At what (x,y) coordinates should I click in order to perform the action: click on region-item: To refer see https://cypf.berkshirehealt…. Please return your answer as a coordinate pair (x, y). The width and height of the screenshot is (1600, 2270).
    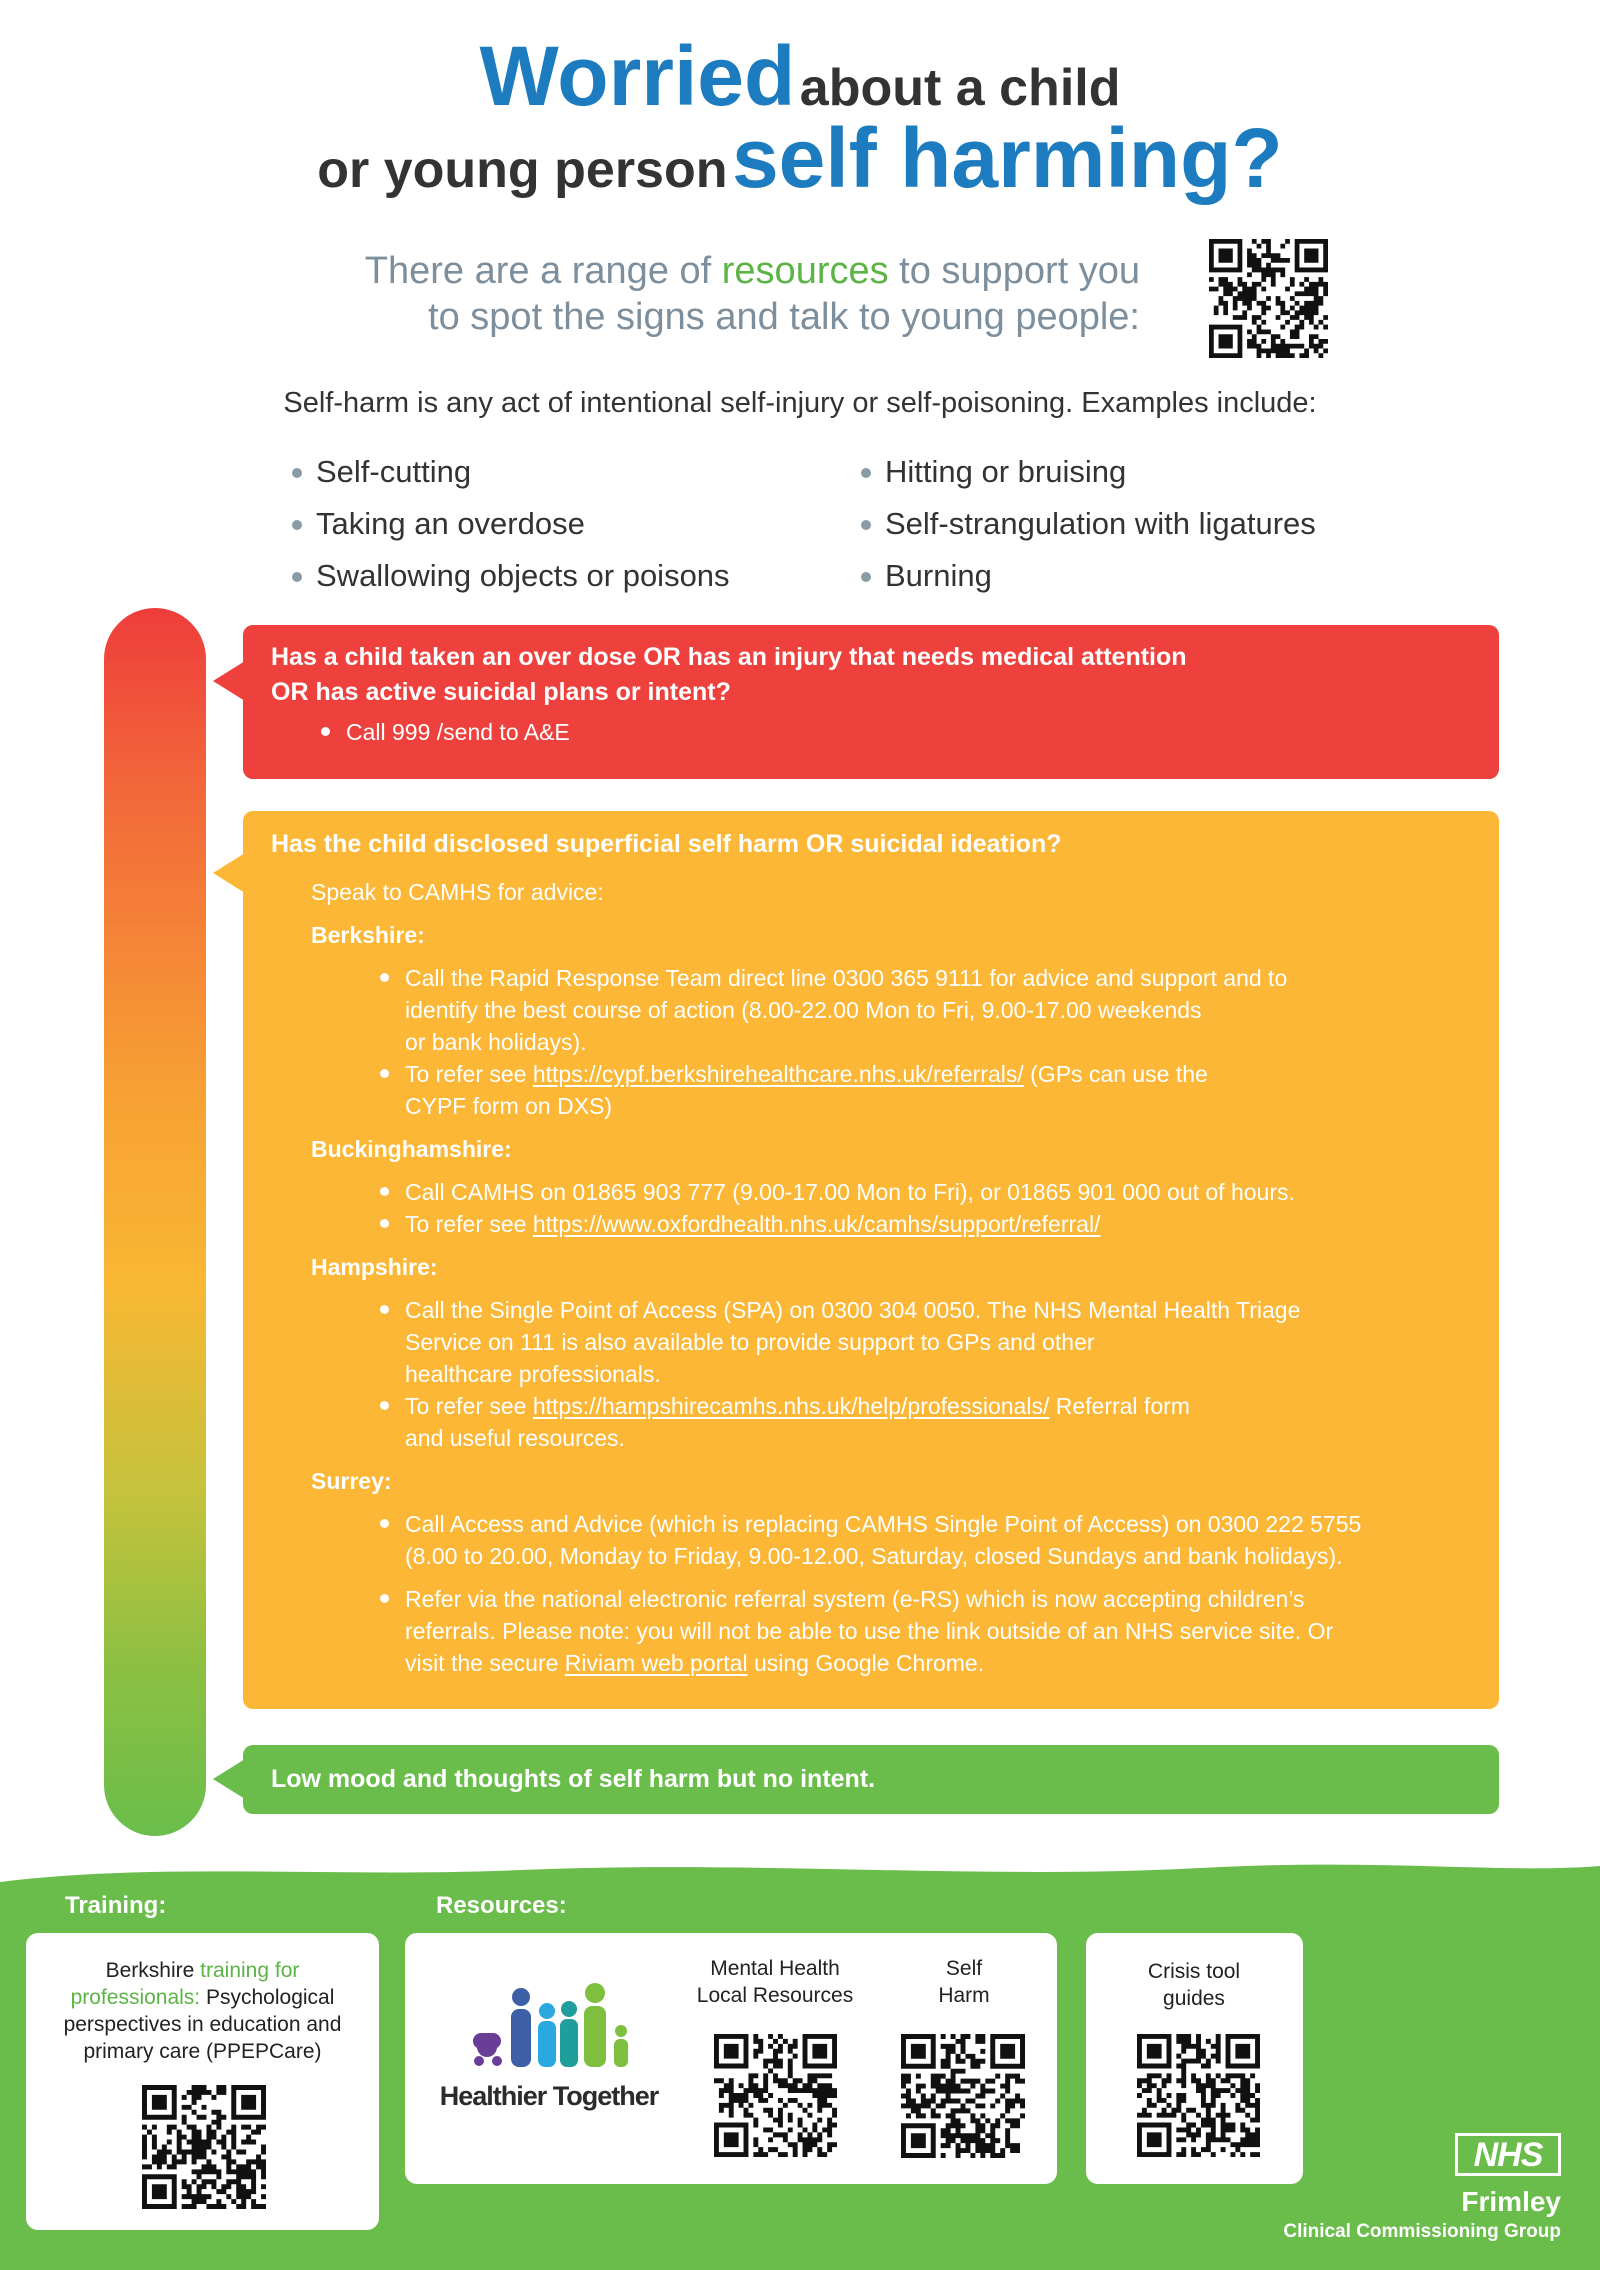
    Looking at the image, I should click on (870, 1090).